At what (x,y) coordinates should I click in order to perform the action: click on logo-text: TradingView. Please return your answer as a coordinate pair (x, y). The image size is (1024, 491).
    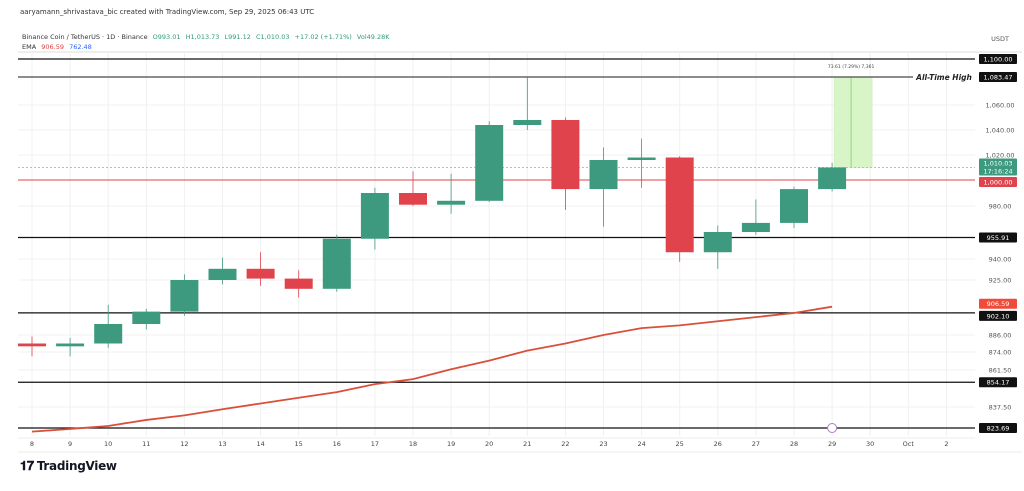
    Looking at the image, I should click on (76, 466).